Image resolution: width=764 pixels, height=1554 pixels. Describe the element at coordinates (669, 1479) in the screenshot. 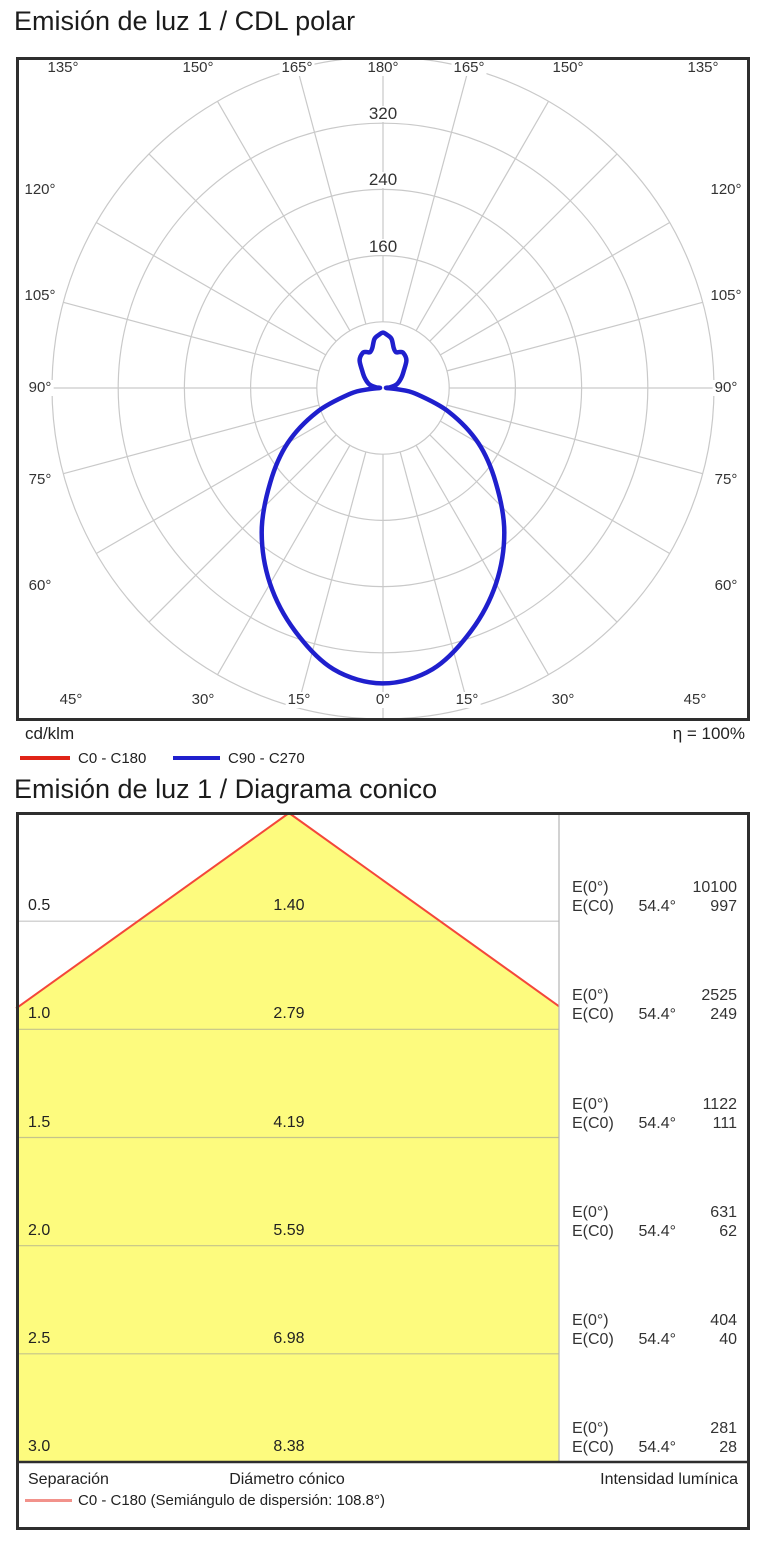

I see `cone-column-intensity: Intensidad lumínica` at that location.